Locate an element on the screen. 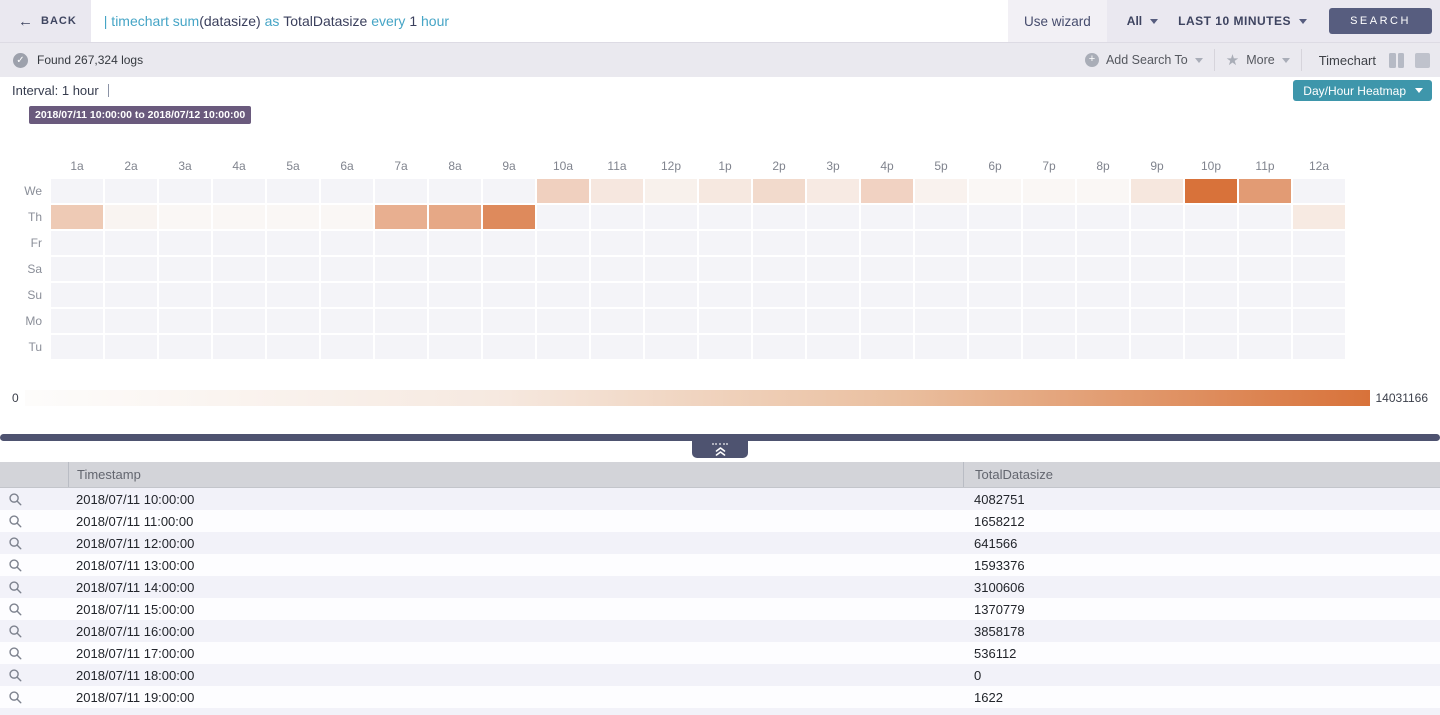 Image resolution: width=1440 pixels, height=715 pixels. search-button: SEARCH is located at coordinates (1380, 21).